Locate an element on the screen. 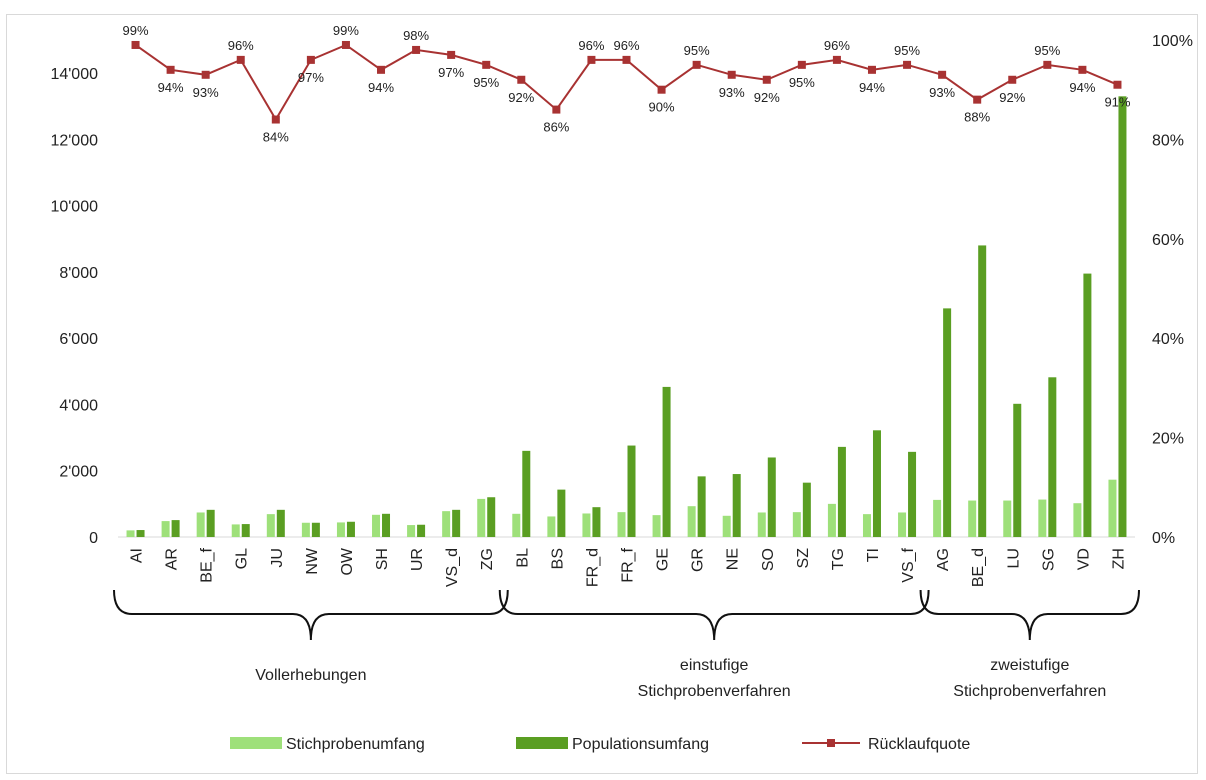 The width and height of the screenshot is (1206, 780). category-label: ZG is located at coordinates (487, 559).